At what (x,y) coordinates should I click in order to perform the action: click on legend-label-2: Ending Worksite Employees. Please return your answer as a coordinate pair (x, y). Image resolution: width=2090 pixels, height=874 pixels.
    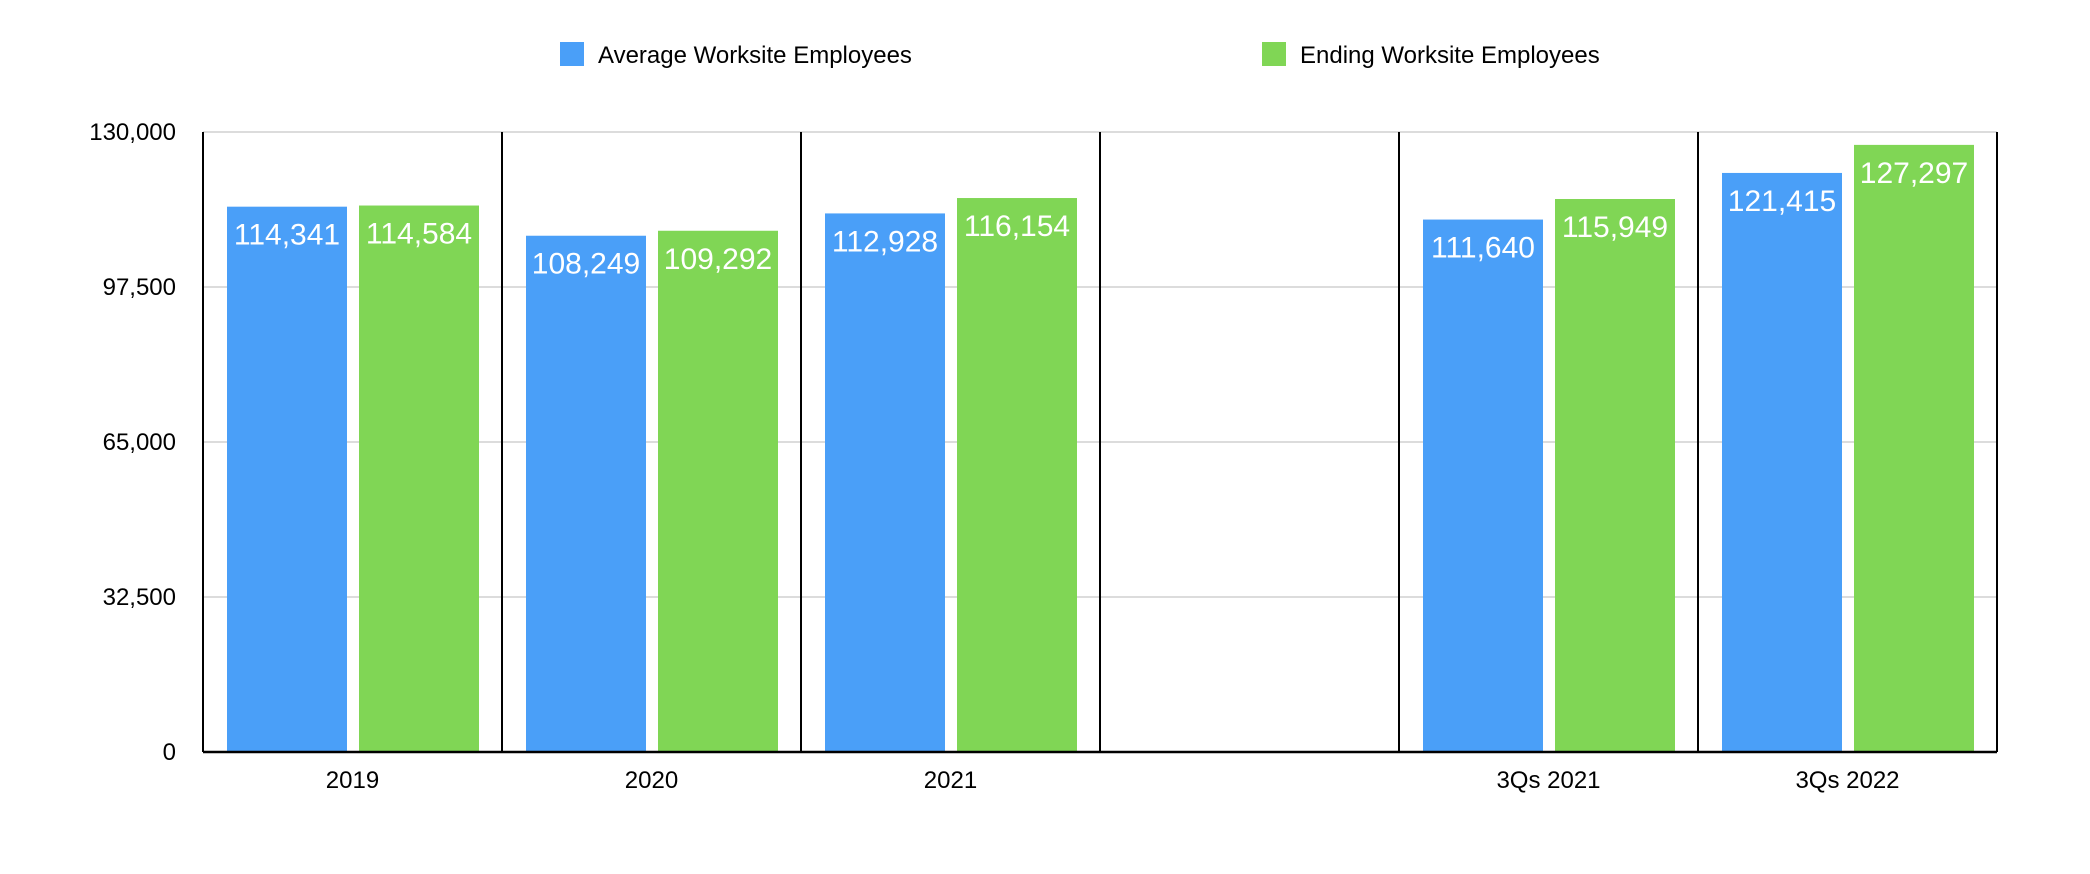
    Looking at the image, I should click on (1450, 55).